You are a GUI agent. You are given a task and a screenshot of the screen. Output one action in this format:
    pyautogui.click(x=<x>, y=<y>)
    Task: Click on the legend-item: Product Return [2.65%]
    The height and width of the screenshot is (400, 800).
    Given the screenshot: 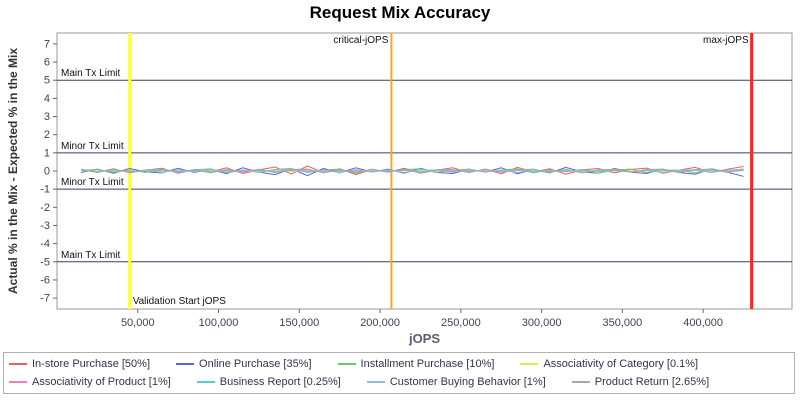 What is the action you would take?
    pyautogui.click(x=640, y=382)
    